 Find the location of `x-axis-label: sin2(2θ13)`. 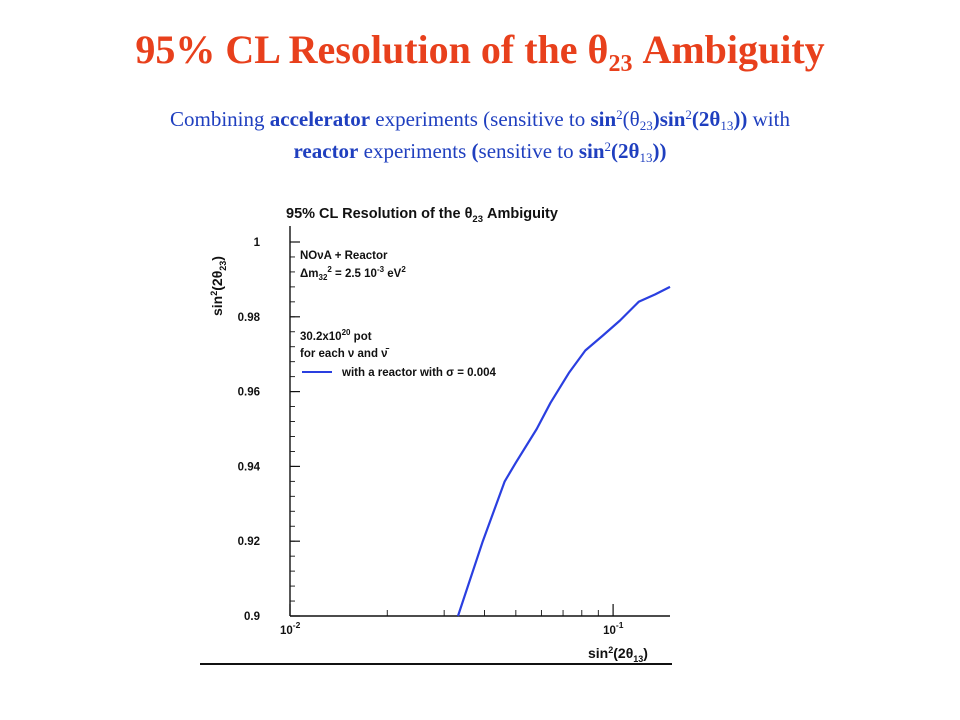

x-axis-label: sin2(2θ13) is located at coordinates (618, 654).